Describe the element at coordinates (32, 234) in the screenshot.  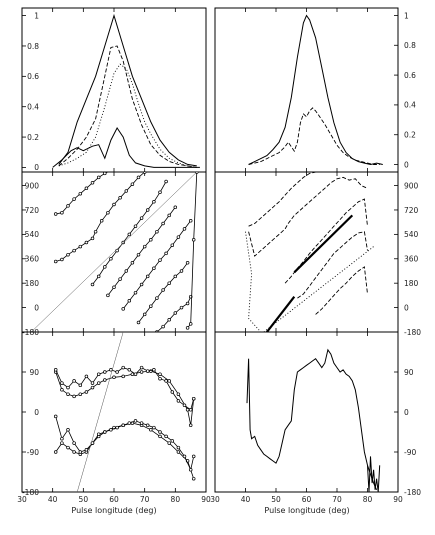
I see `y-tick-label: 540` at that location.